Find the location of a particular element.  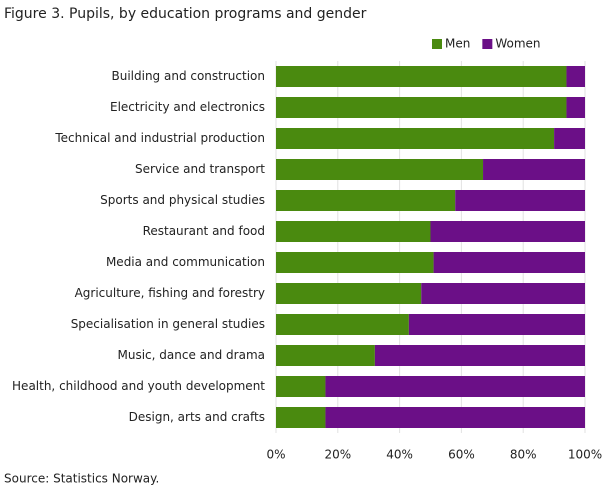

y-tick-label: Building and construction is located at coordinates (188, 76).